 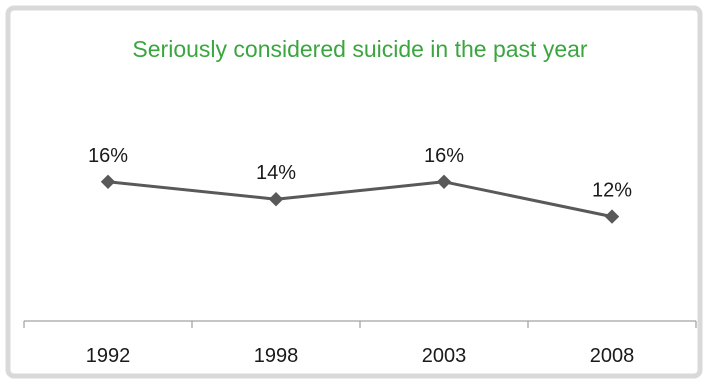 I want to click on data-labels: 16% 14% 16% 12%, so click(x=360, y=173).